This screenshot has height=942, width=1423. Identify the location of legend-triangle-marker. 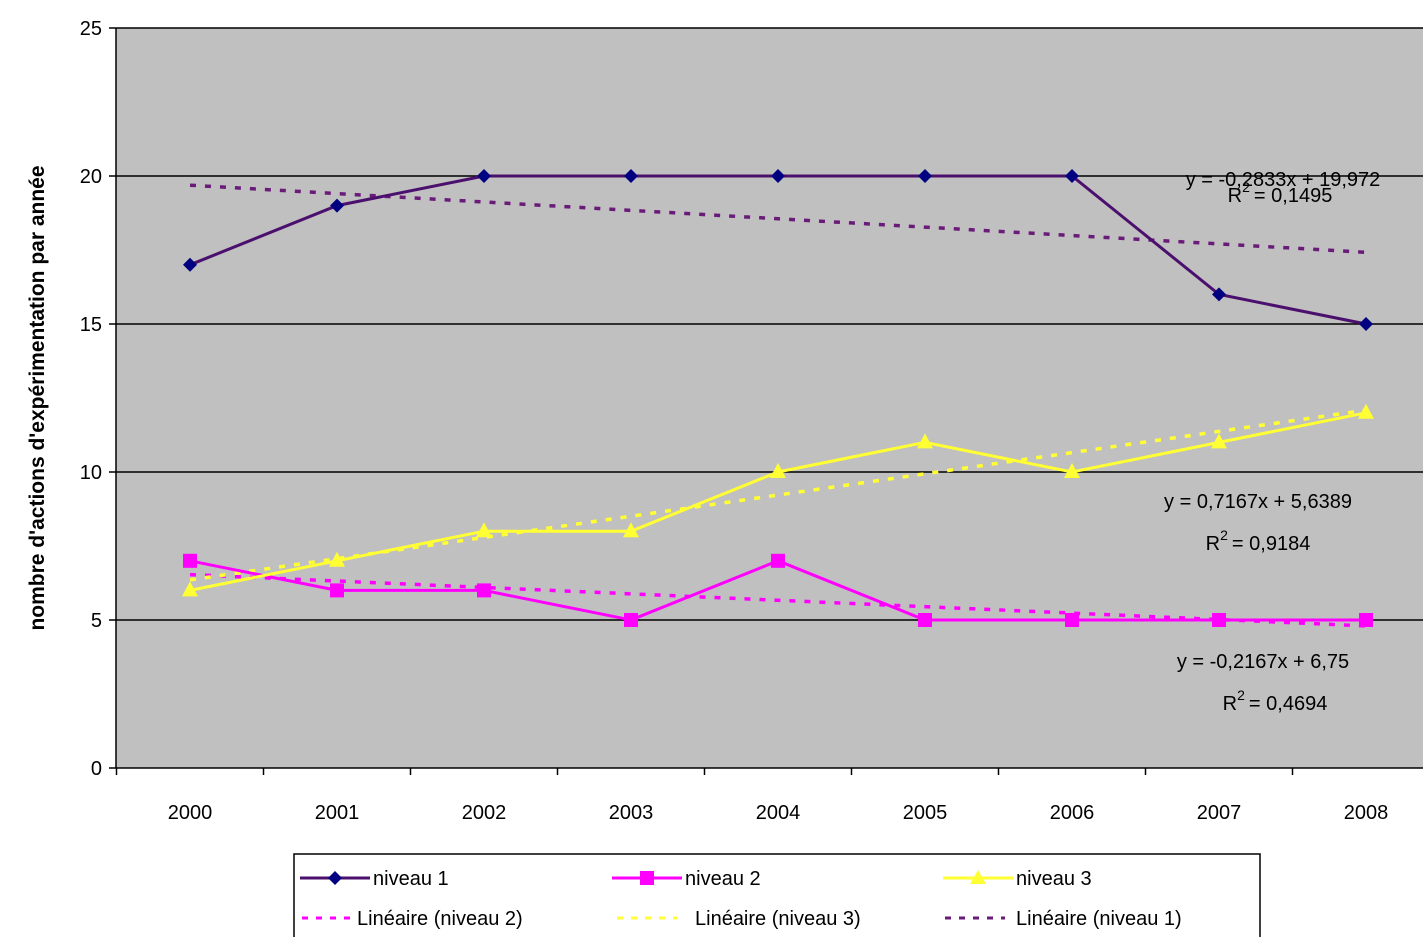
(978, 877).